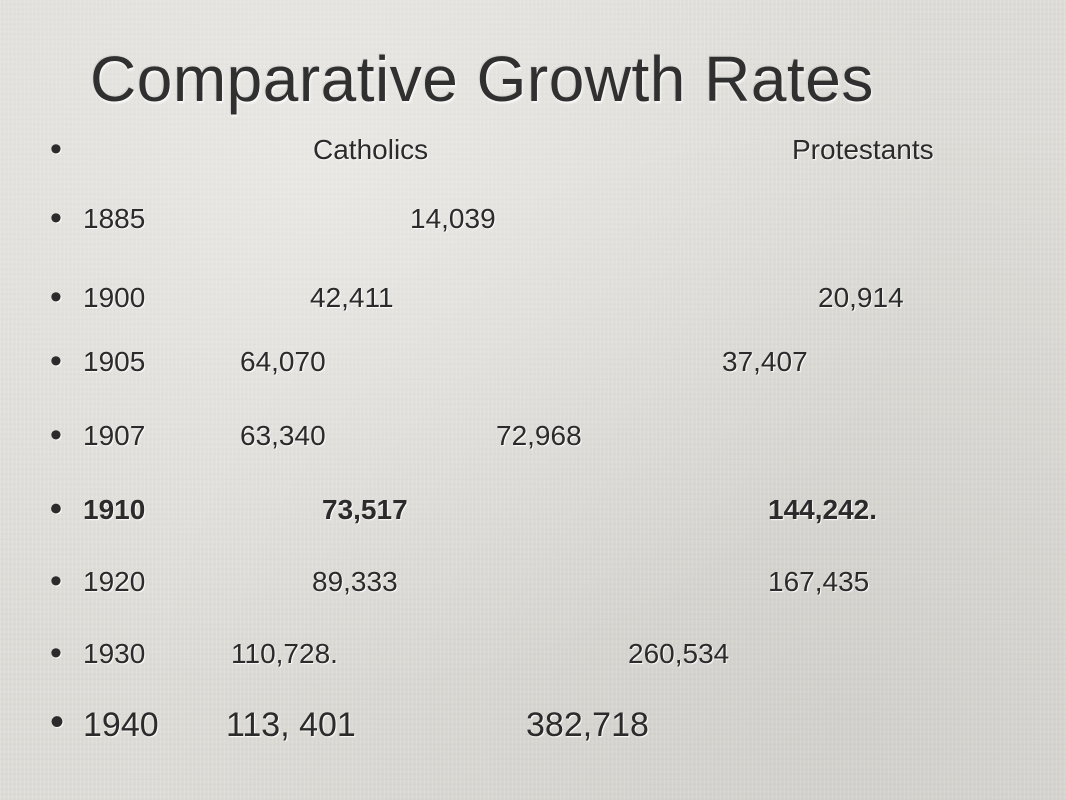  What do you see at coordinates (679, 653) in the screenshot?
I see `protestants-cell: 260,534` at bounding box center [679, 653].